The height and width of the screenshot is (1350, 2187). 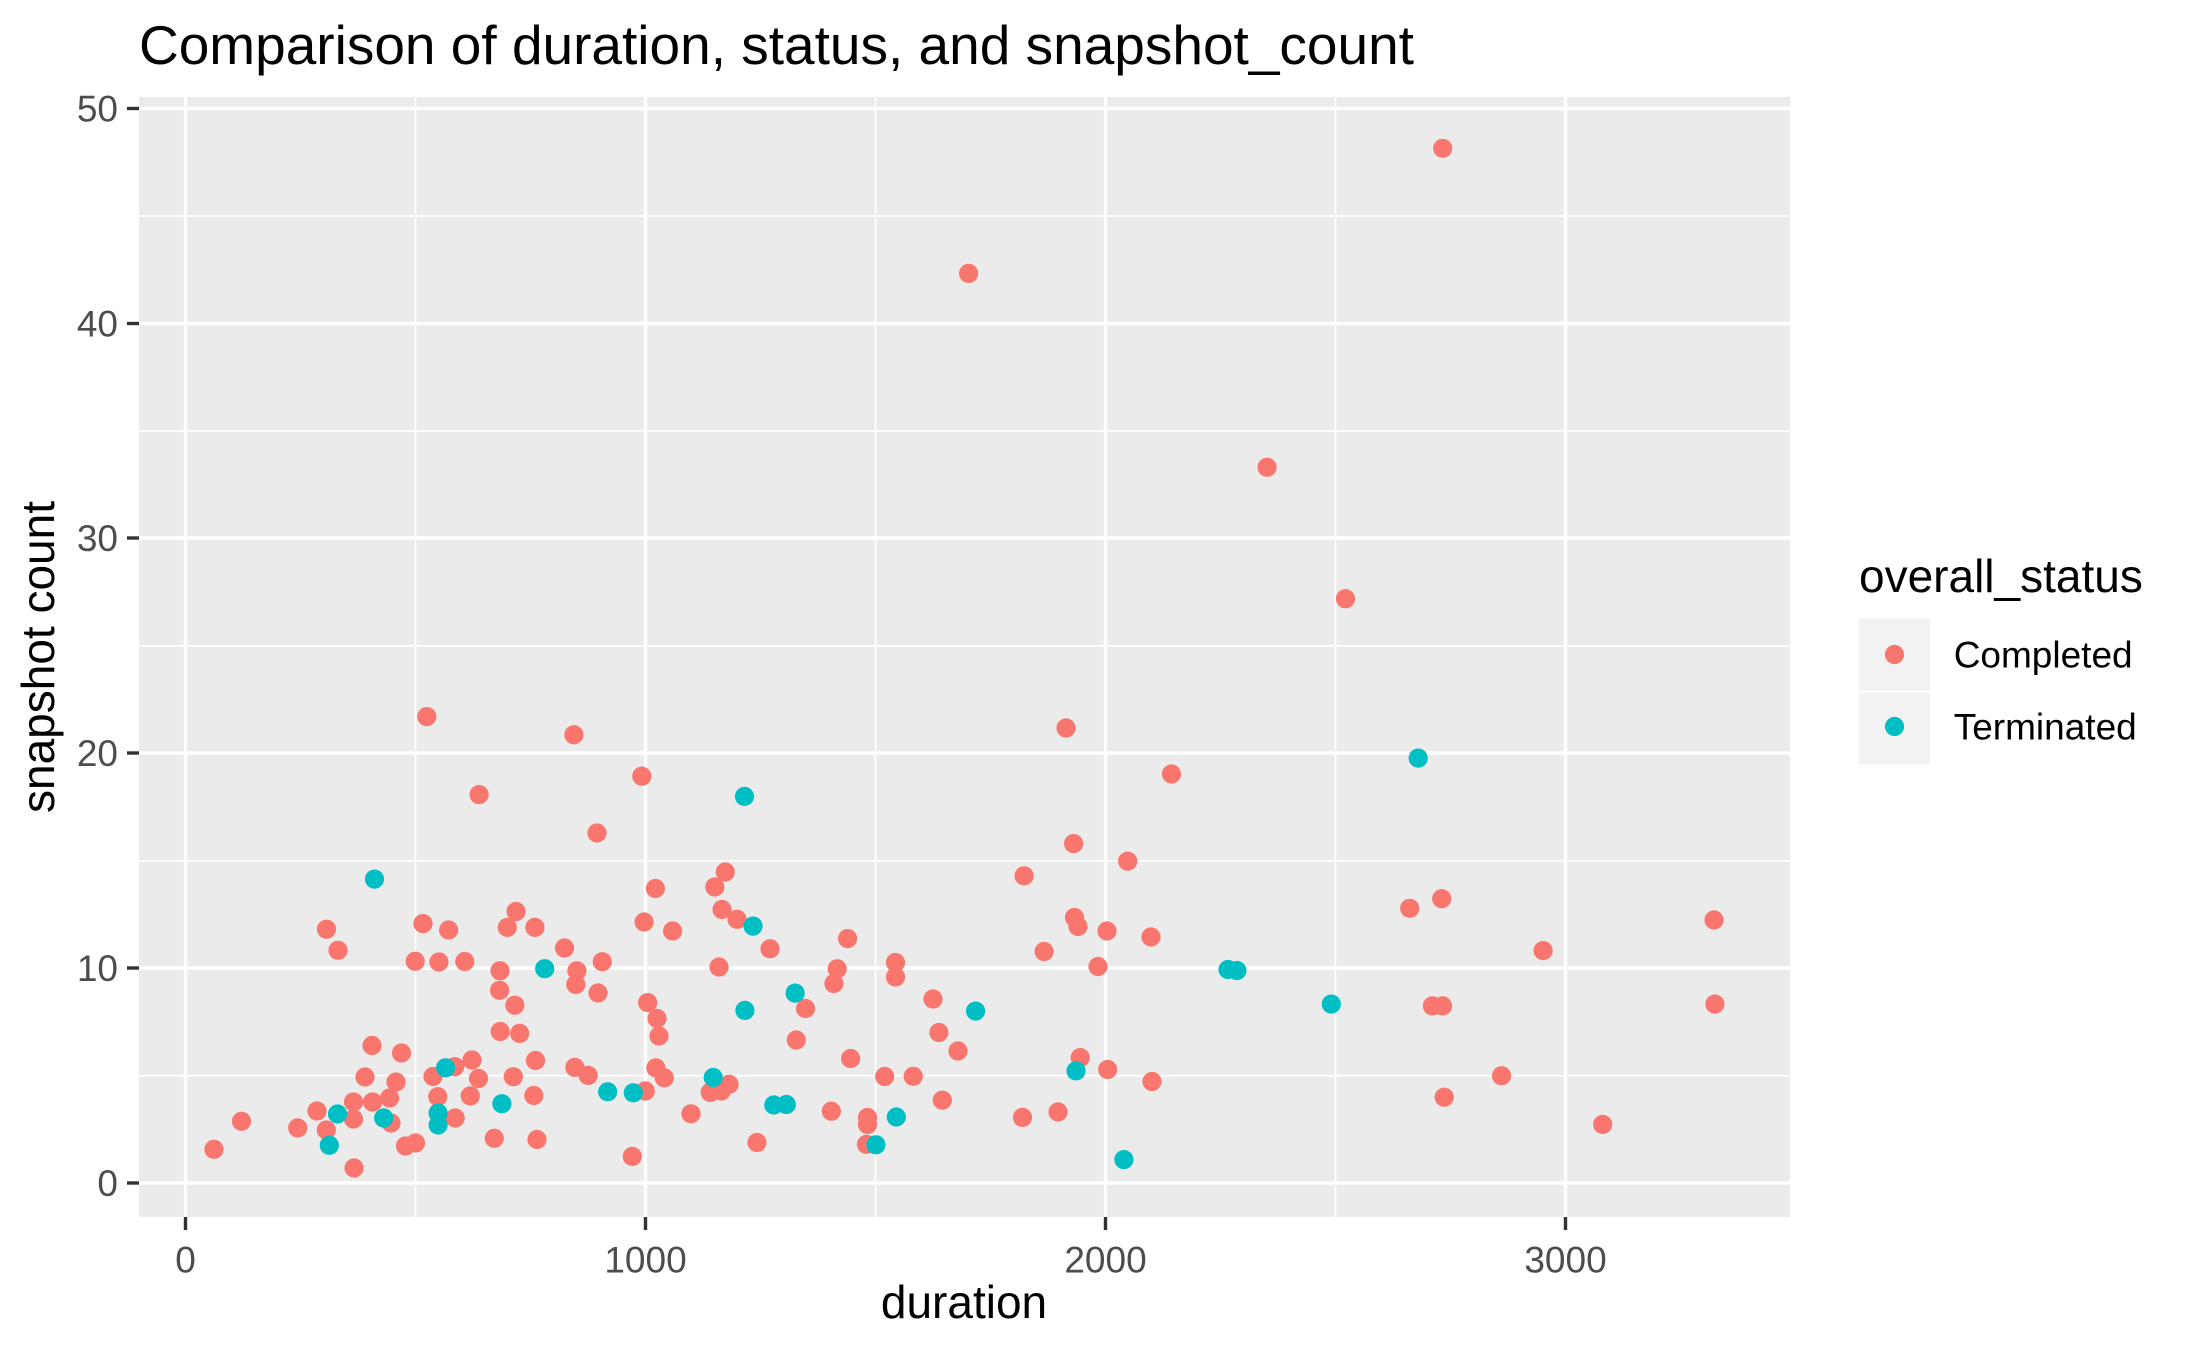 I want to click on svg-text: 3000, so click(x=1565, y=1260).